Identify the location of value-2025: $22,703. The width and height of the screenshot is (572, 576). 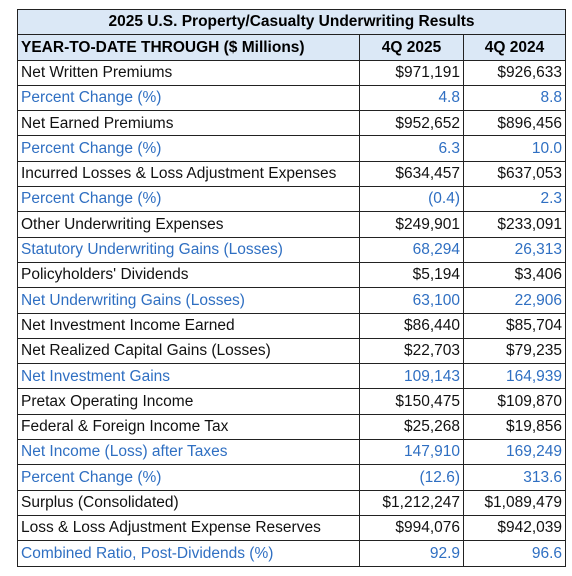
(411, 351).